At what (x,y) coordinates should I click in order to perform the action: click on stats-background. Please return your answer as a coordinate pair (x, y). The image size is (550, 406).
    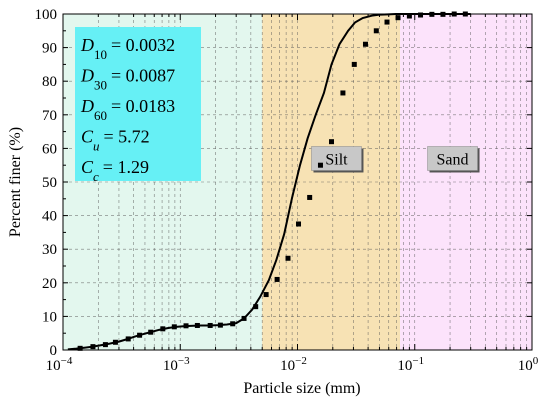
    Looking at the image, I should click on (138, 104).